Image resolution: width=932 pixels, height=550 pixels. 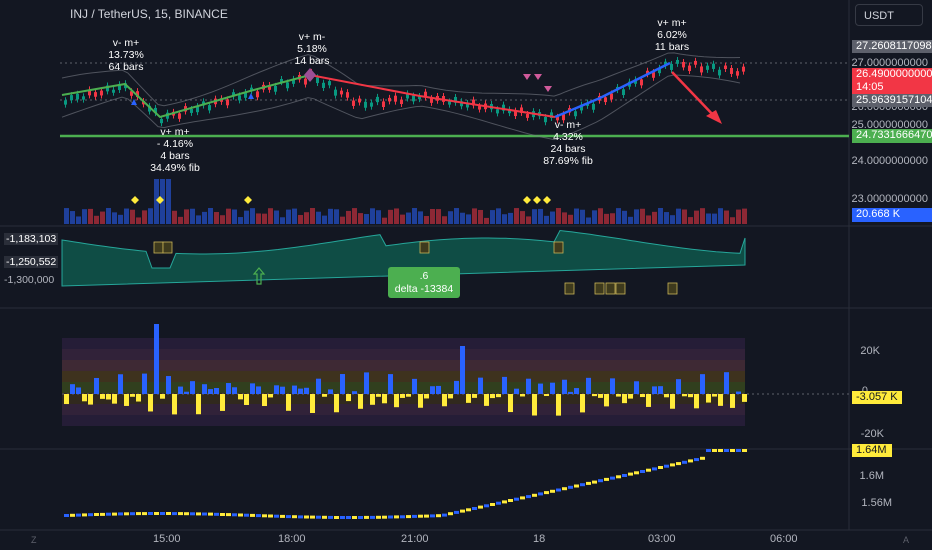 I want to click on bottom-indicator, so click(x=405, y=484).